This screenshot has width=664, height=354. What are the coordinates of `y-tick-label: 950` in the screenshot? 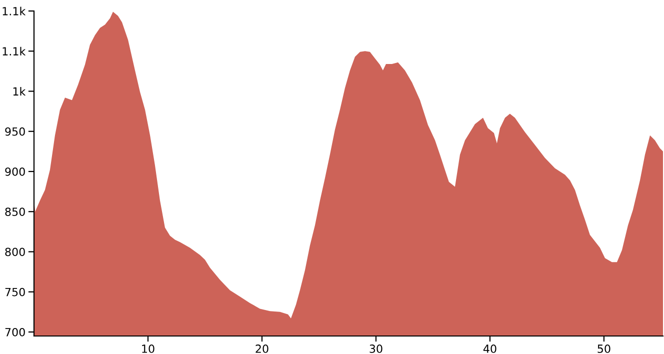 It's located at (15, 131).